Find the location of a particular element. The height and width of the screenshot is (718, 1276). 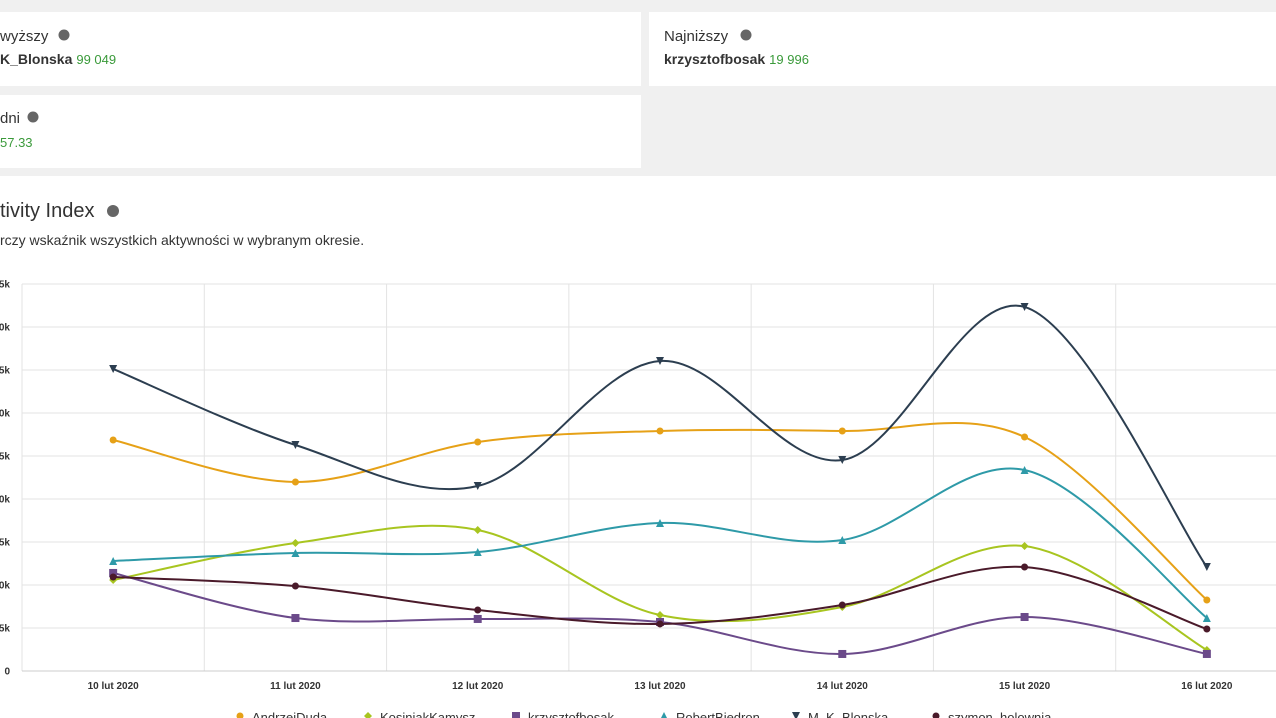

x-tick-label: 14 lut 2020 is located at coordinates (843, 686).